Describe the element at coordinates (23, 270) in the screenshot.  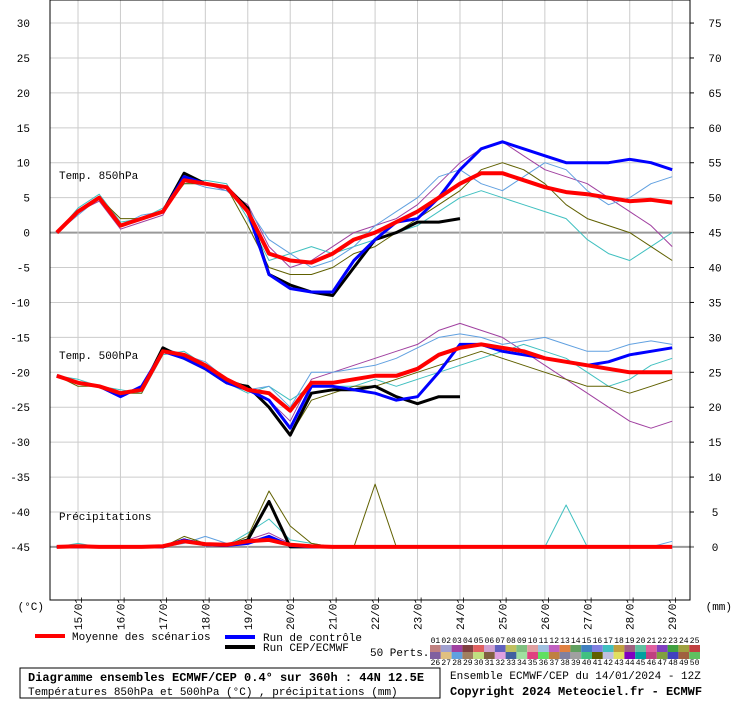
I see `y-tick-label: -5` at that location.